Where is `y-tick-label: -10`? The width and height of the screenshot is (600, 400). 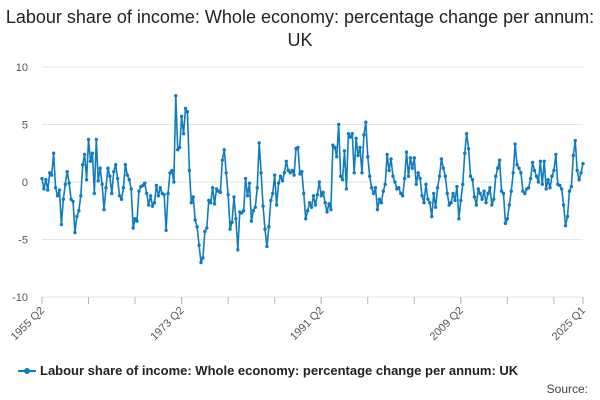 y-tick-label: -10 is located at coordinates (20, 298).